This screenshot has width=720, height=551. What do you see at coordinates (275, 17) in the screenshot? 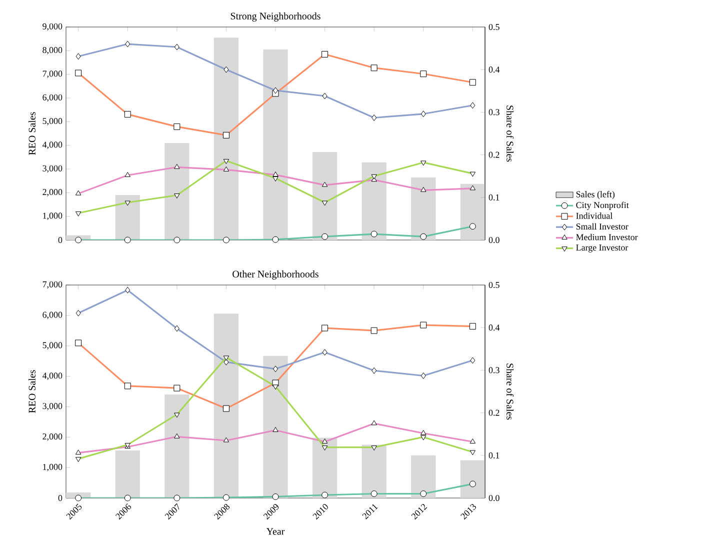
I see `chart-title: Strong Neighborhoods` at bounding box center [275, 17].